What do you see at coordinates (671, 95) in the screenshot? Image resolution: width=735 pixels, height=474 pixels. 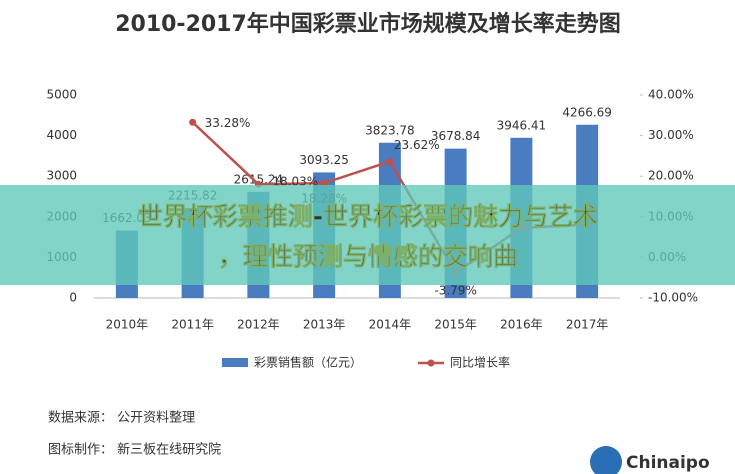 I see `y2-tick-label: 40.00%` at bounding box center [671, 95].